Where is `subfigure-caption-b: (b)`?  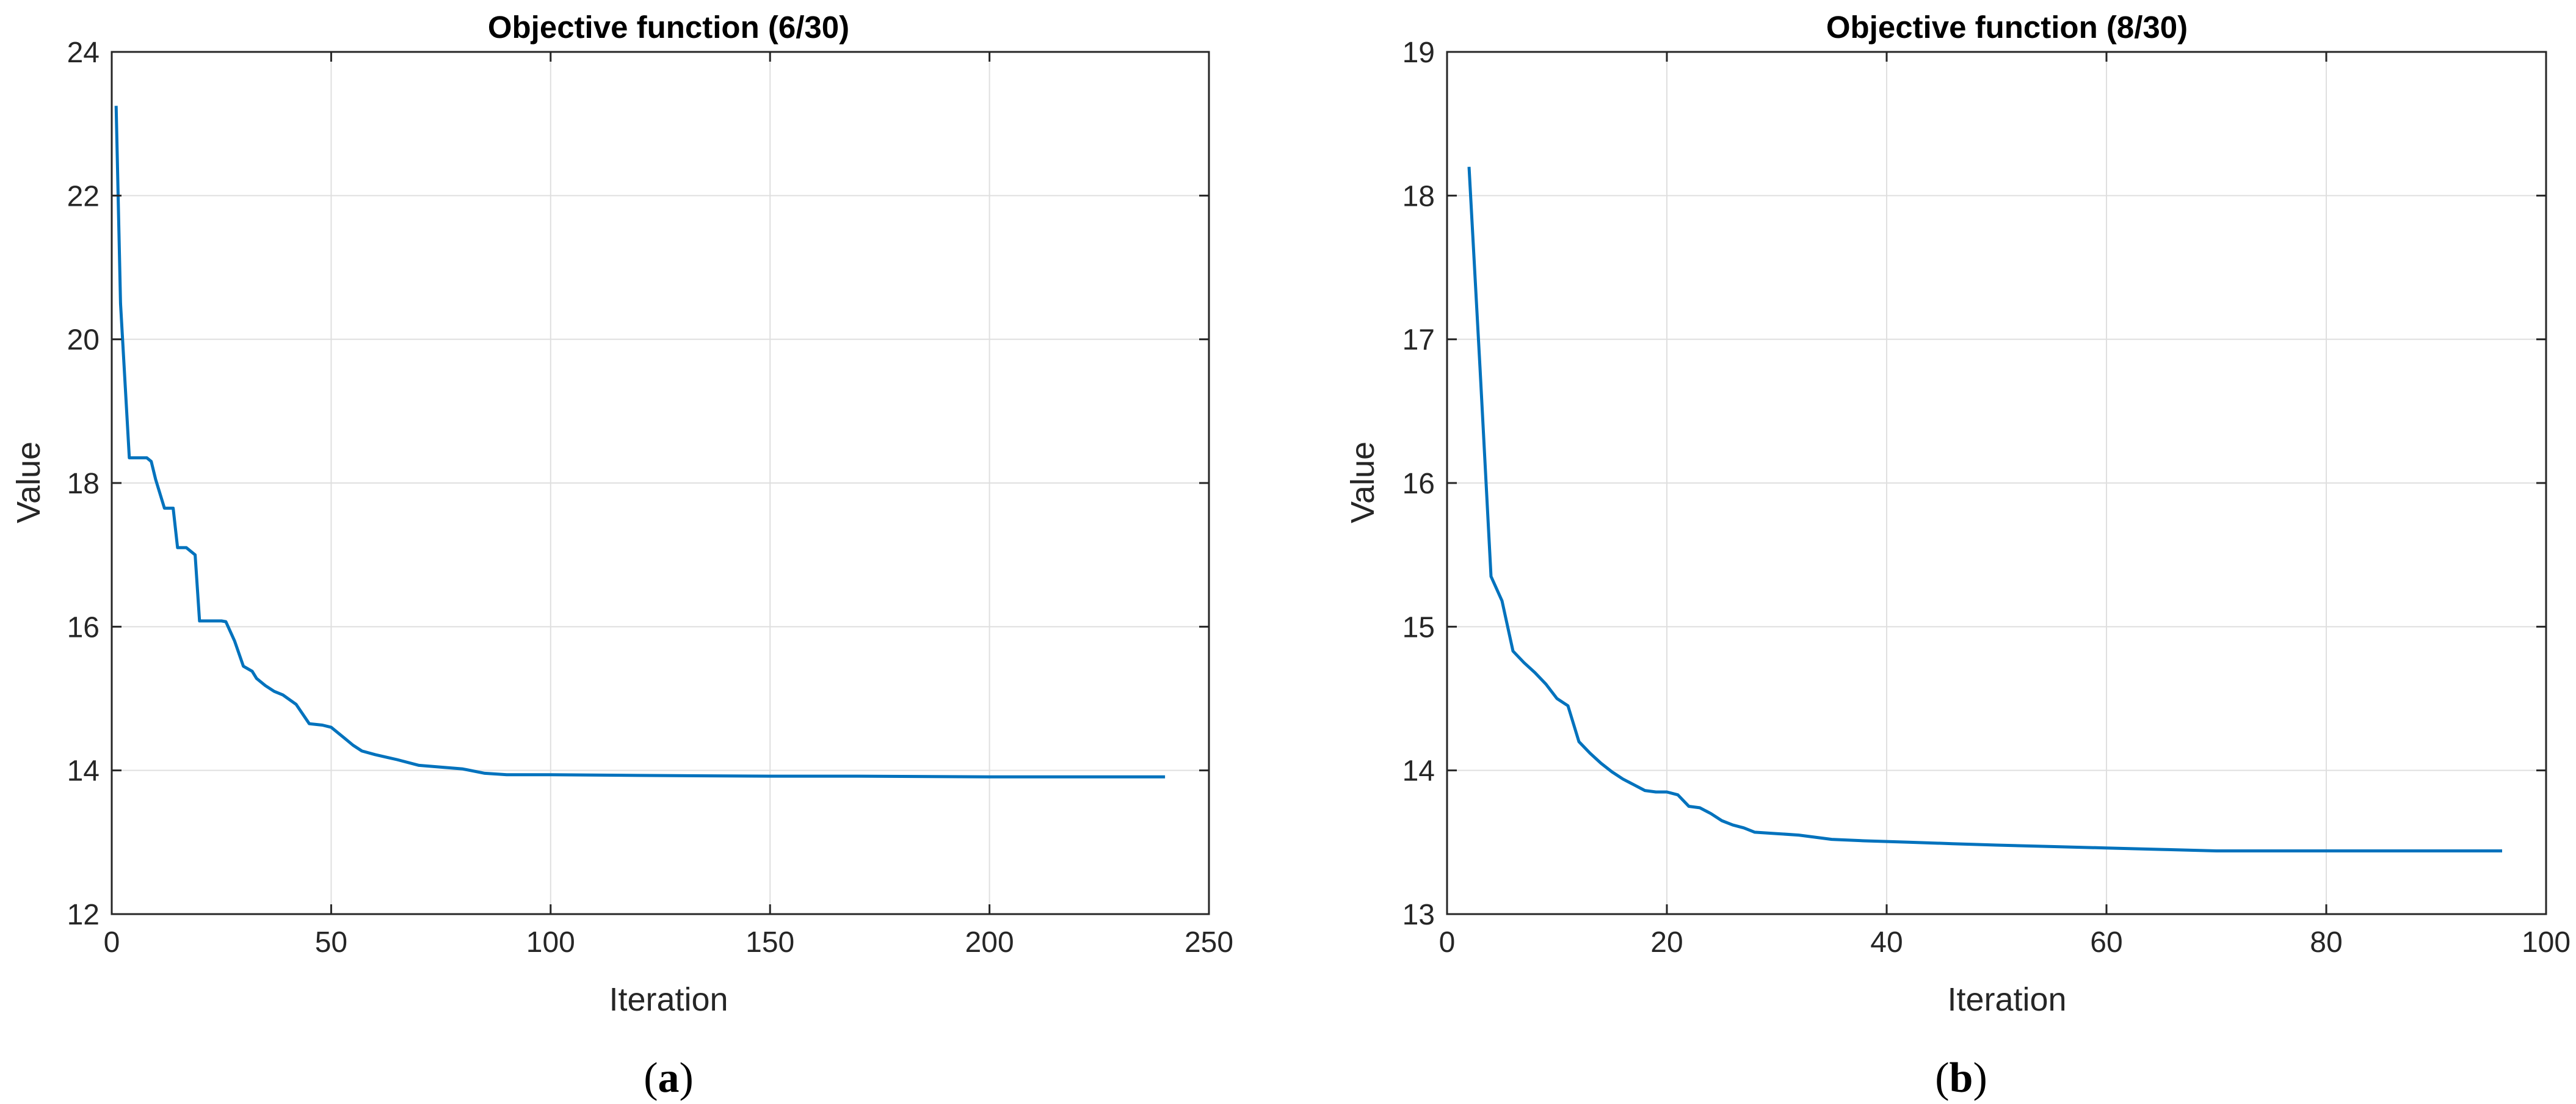 subfigure-caption-b: (b) is located at coordinates (1961, 1078).